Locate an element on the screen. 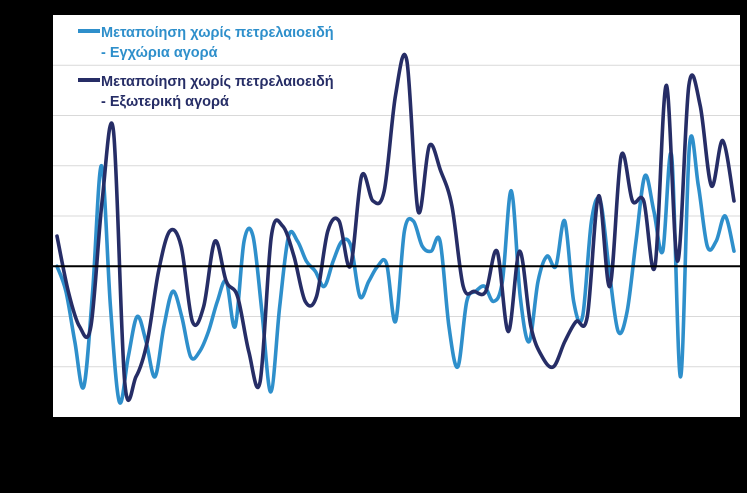 This screenshot has width=747, height=493. legend-label-domestic-line1: Μεταποίηση χωρίς πετρελαιοειδή is located at coordinates (217, 33).